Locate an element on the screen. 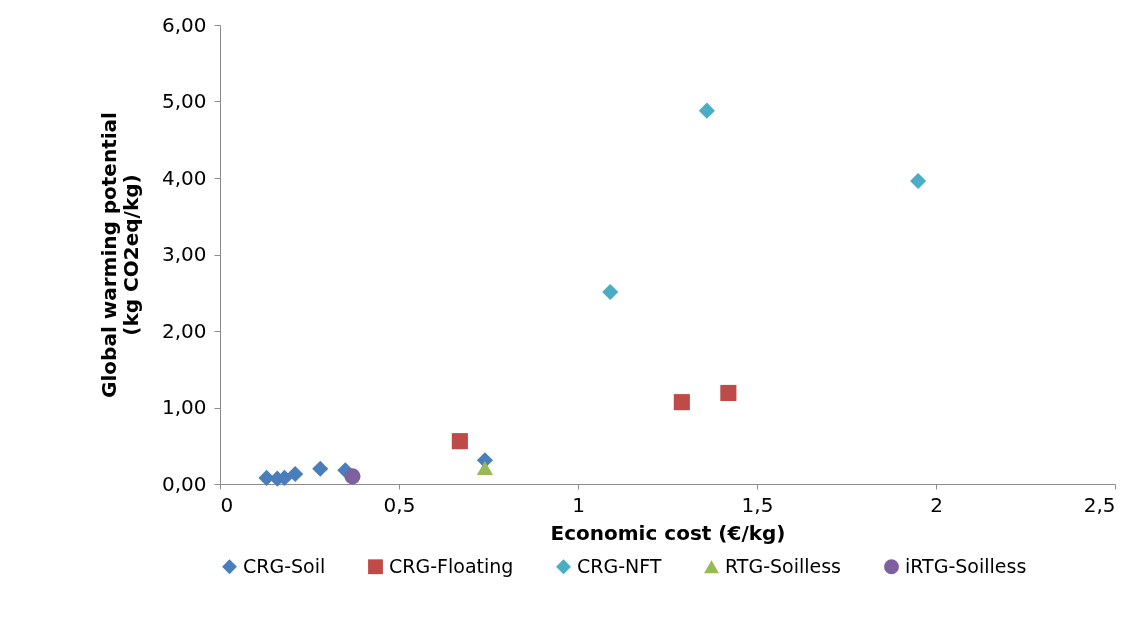 The image size is (1139, 622). y-tick-label: 0,00 is located at coordinates (184, 483).